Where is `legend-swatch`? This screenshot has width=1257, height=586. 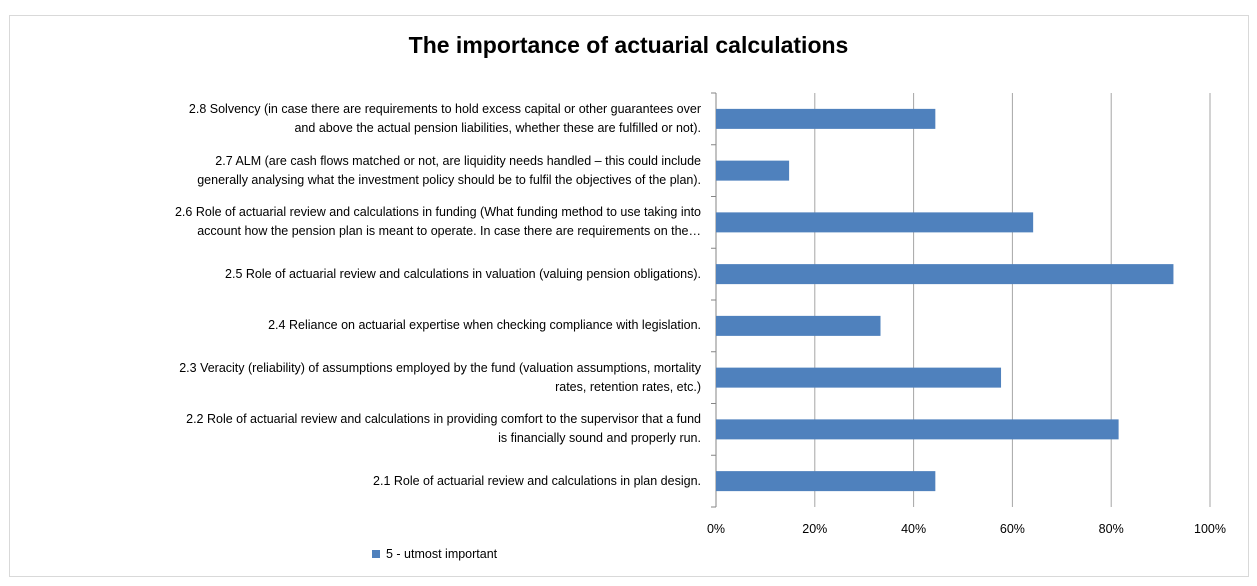 legend-swatch is located at coordinates (376, 554).